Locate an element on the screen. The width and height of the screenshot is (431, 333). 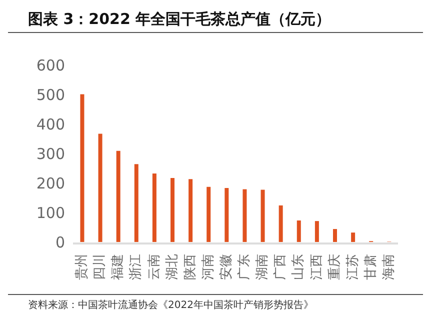
x-tick-label: 广西 is located at coordinates (280, 267).